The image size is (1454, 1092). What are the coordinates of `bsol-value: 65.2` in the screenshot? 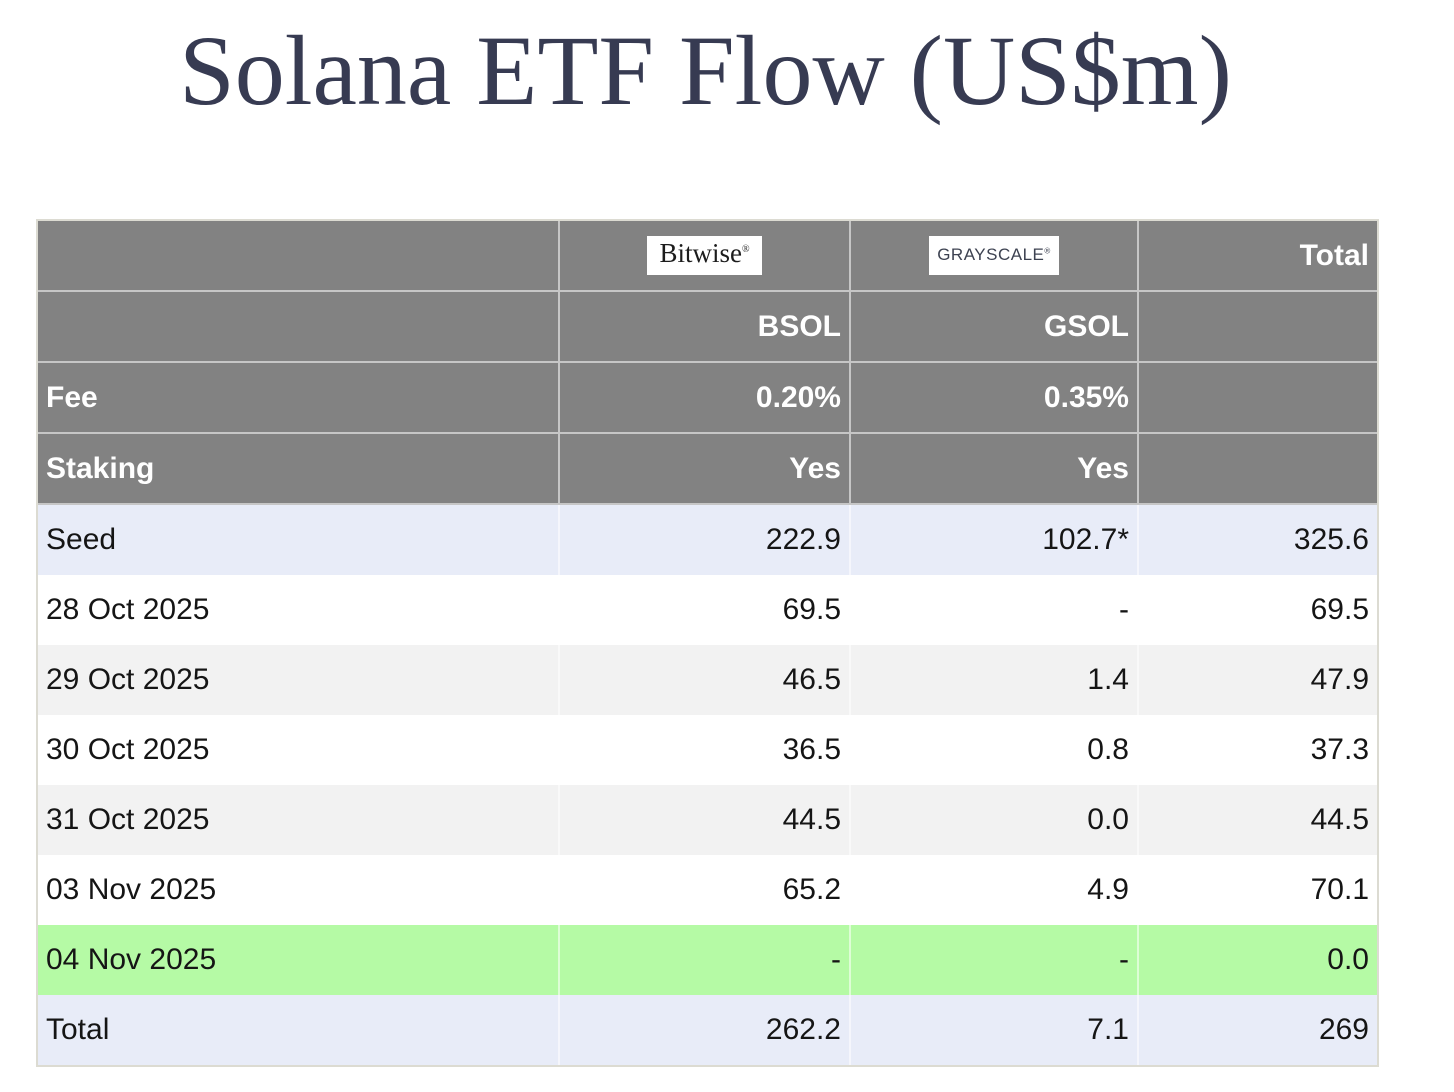 It's located at (705, 890).